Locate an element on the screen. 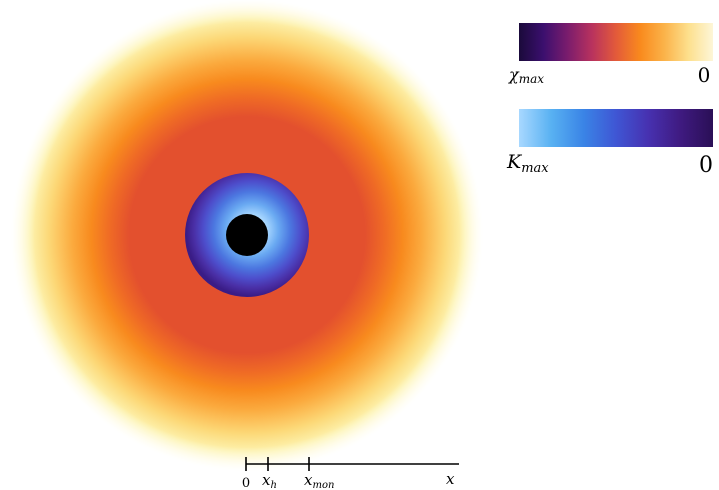 Image resolution: width=719 pixels, height=490 pixels. k-colorbar-label: Kmax is located at coordinates (527, 163).